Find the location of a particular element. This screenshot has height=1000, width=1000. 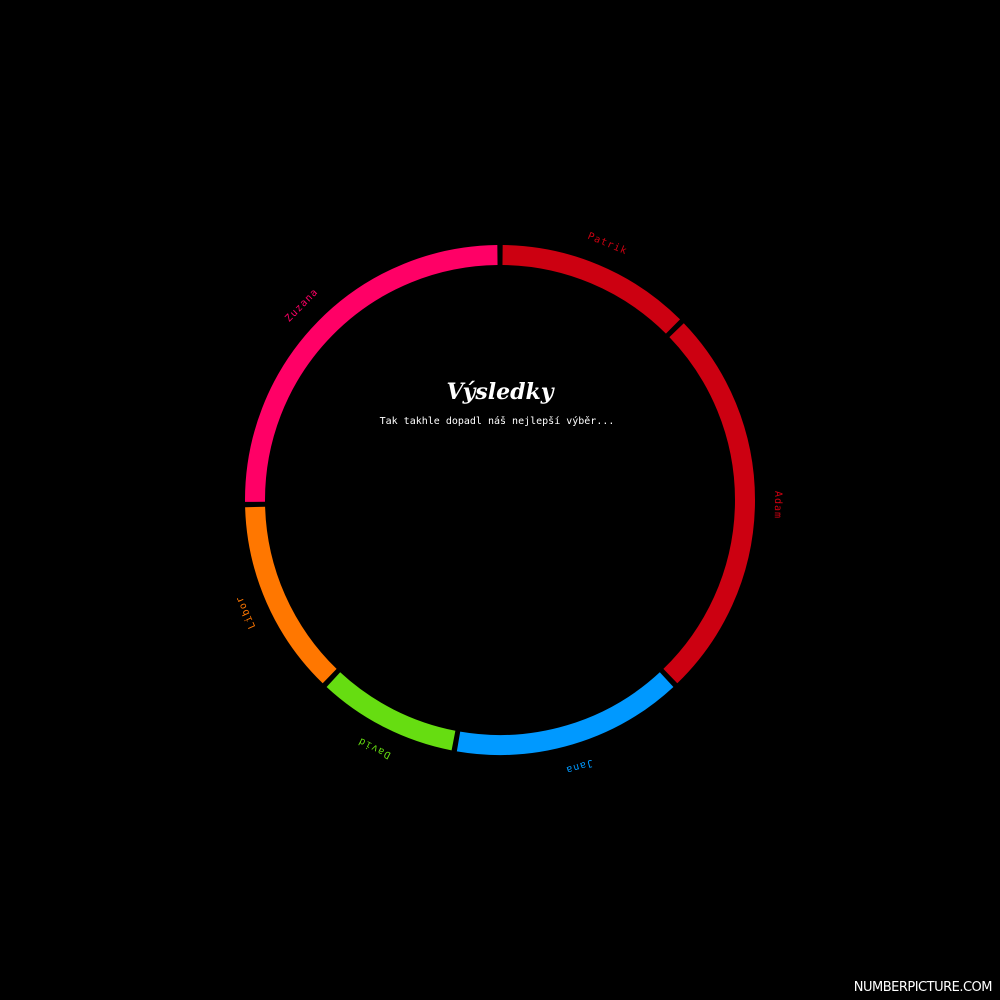

ring-segment-jana is located at coordinates (565, 713).